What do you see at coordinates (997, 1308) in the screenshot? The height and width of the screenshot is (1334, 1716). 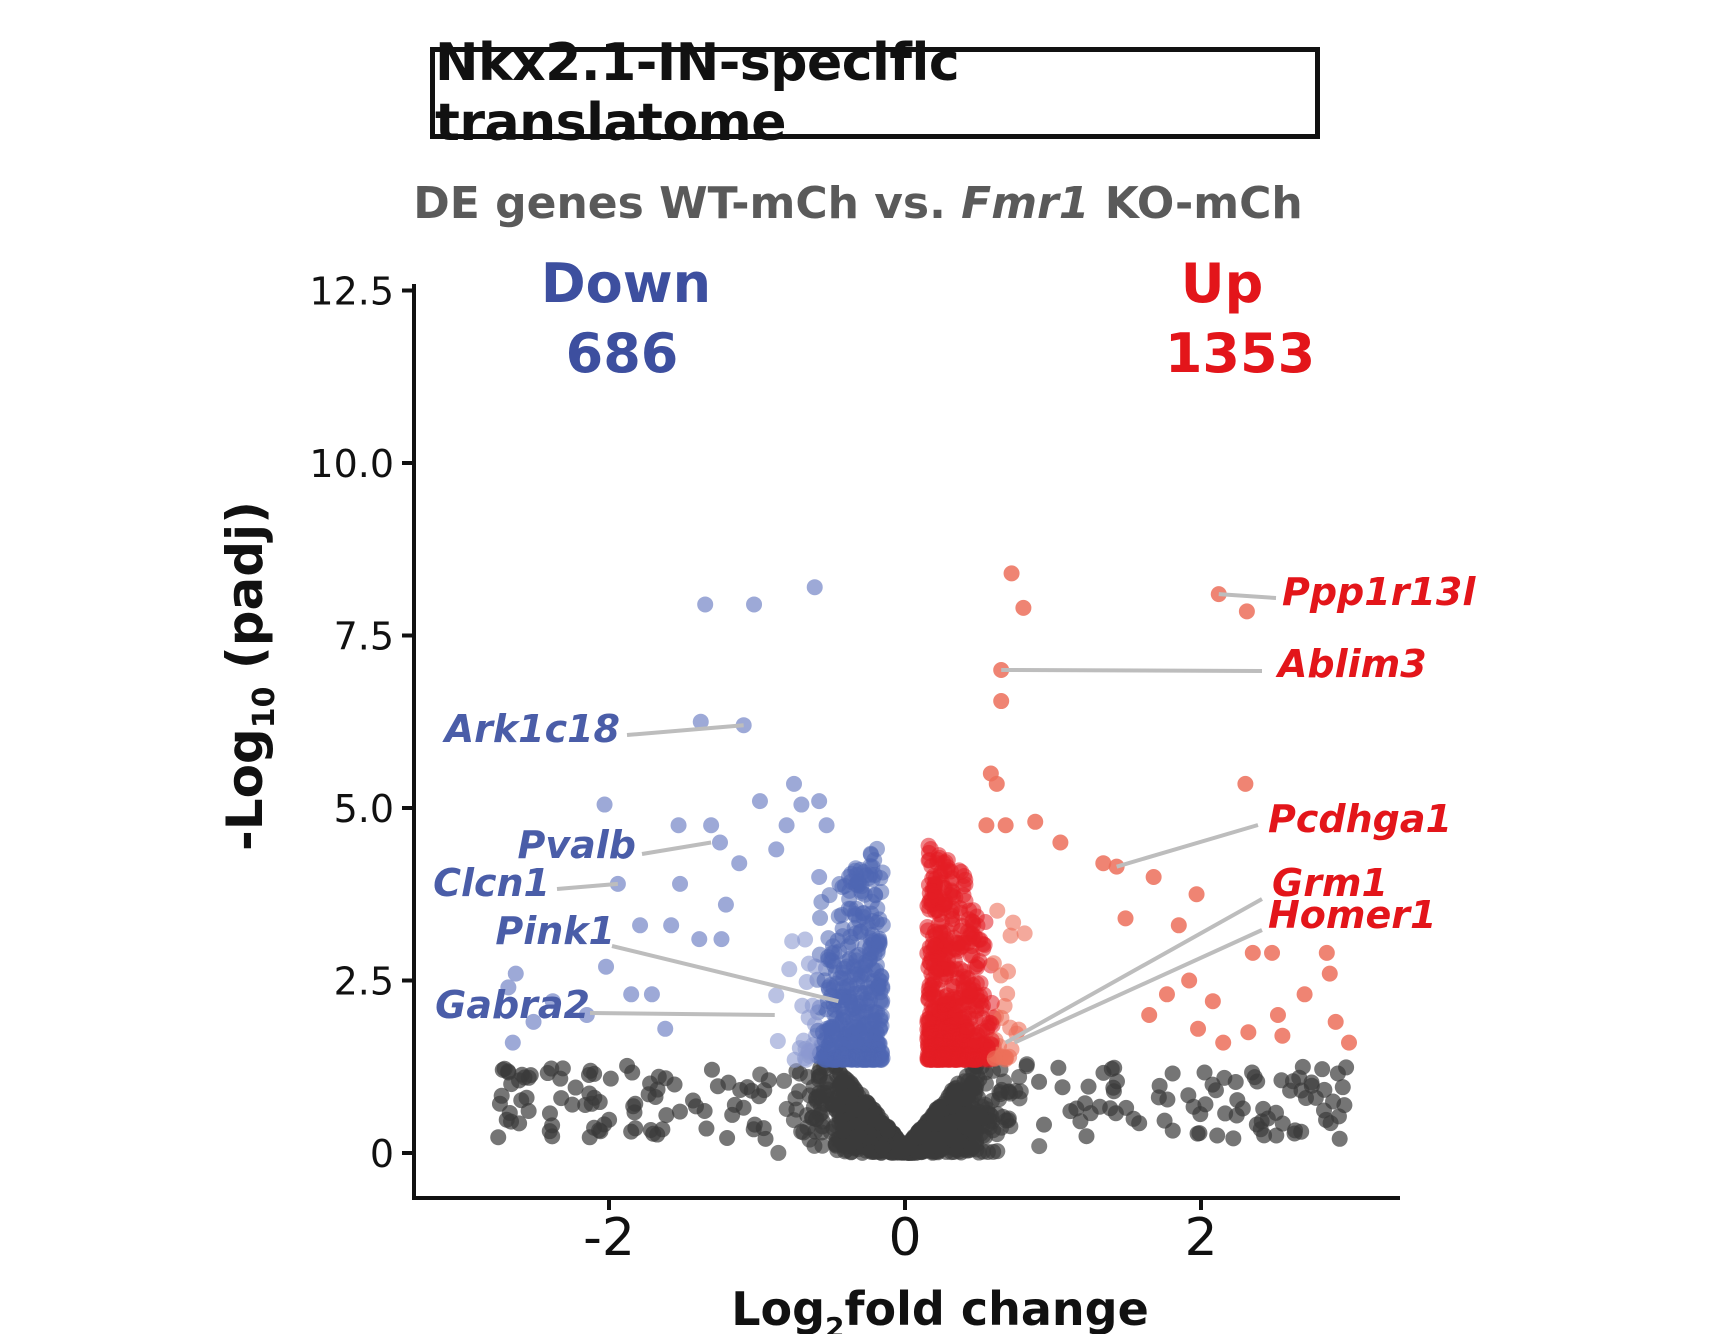 I see `x-label-rest: fold change` at bounding box center [997, 1308].